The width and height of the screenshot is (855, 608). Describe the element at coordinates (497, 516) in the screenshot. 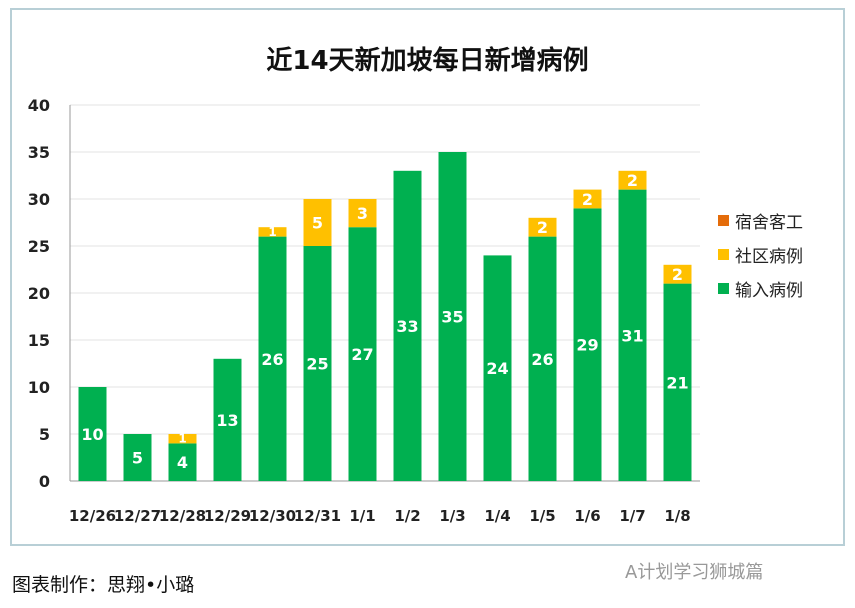

I see `x-tick-label: 1/4` at that location.